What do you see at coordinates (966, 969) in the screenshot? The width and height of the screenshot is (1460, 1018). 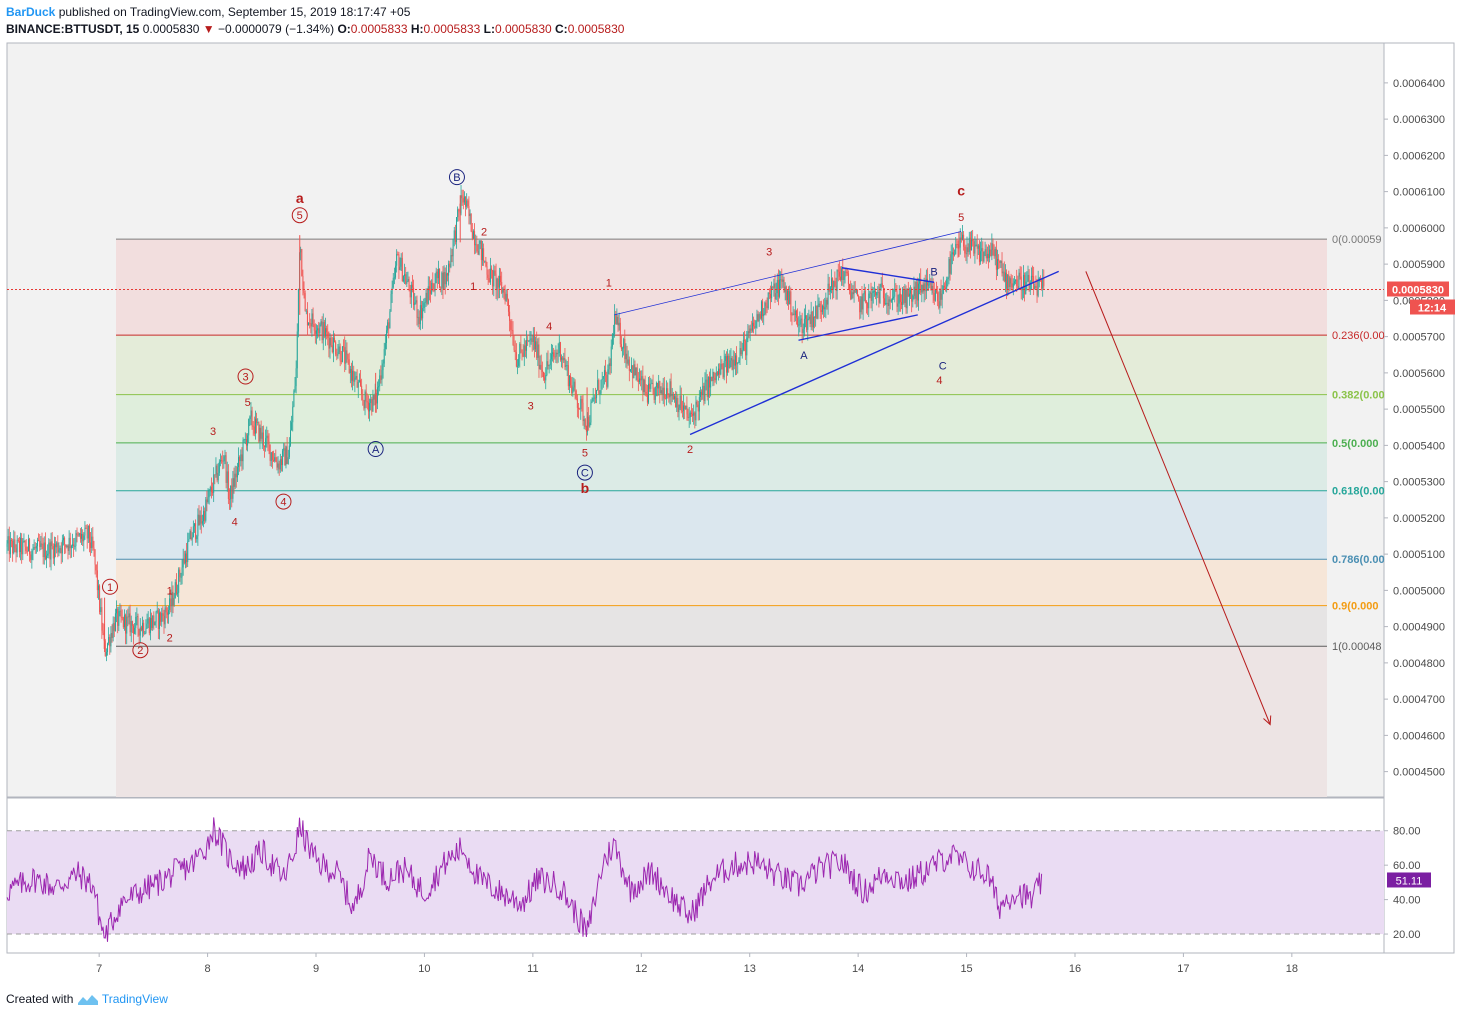 I see `time-tick-label: 15` at bounding box center [966, 969].